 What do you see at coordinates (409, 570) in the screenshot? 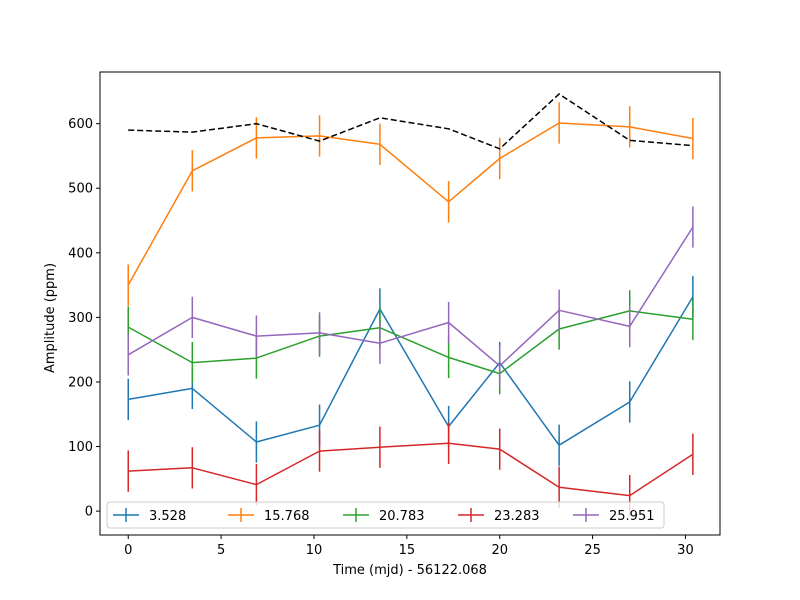
I see `x-axis-label: Time (mjd) - 56122.068` at bounding box center [409, 570].